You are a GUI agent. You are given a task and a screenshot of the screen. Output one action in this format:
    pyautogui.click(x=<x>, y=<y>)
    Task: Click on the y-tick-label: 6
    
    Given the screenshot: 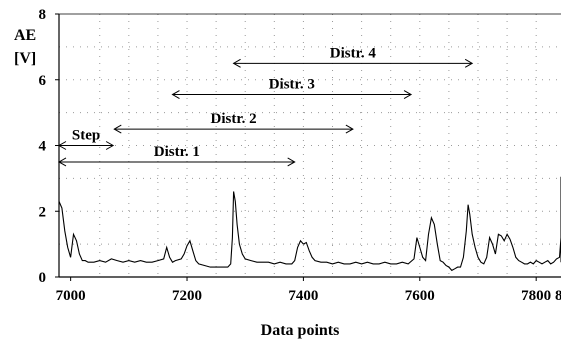 What is the action you would take?
    pyautogui.click(x=43, y=81)
    